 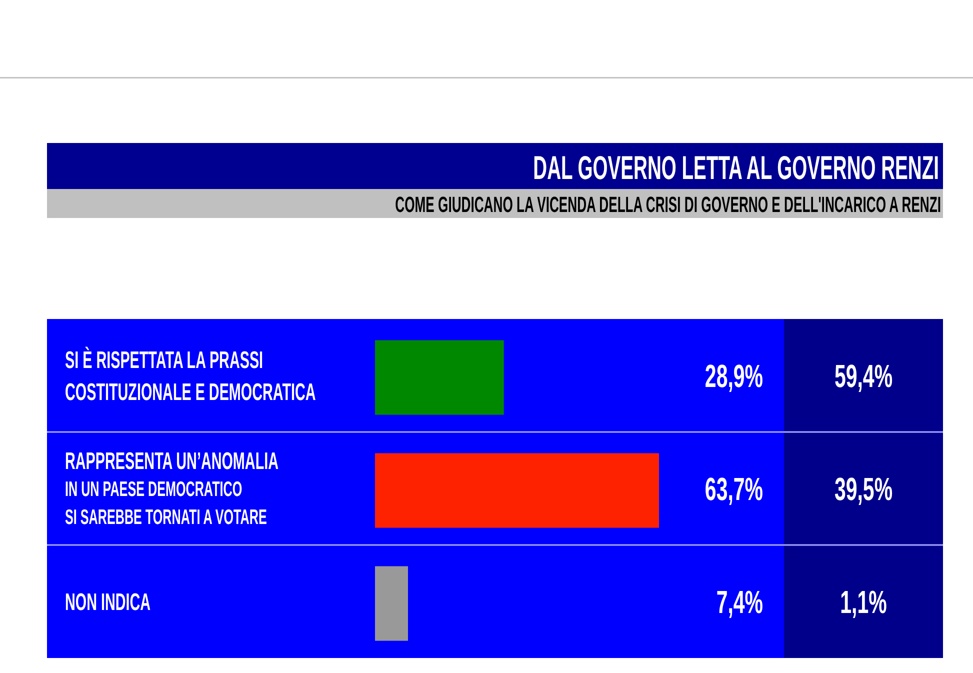 I want to click on data-label: 63,7%, so click(x=734, y=489).